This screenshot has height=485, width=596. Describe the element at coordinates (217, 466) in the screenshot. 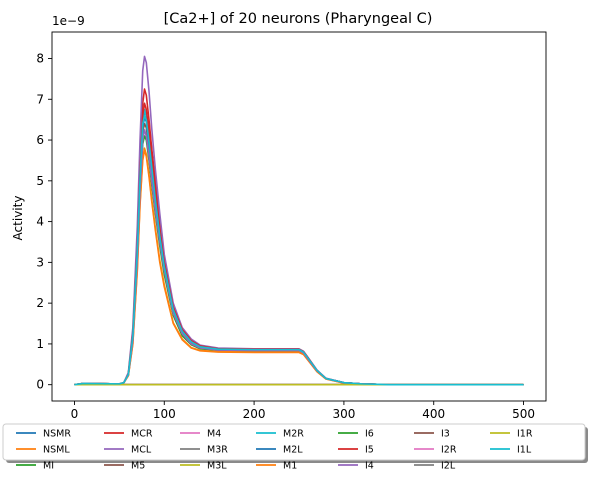

I see `legend-label: M3L` at that location.